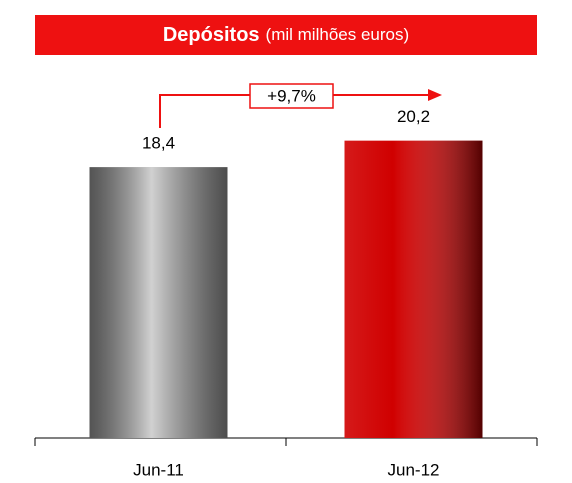  I want to click on annotation: +9,7%, so click(291, 95).